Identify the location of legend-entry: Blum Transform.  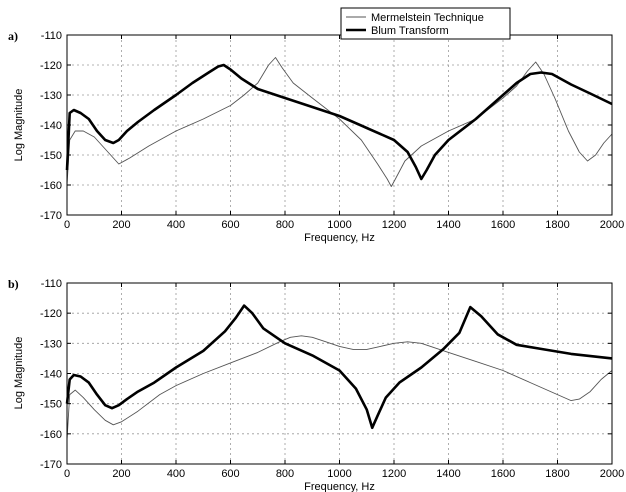
(410, 31).